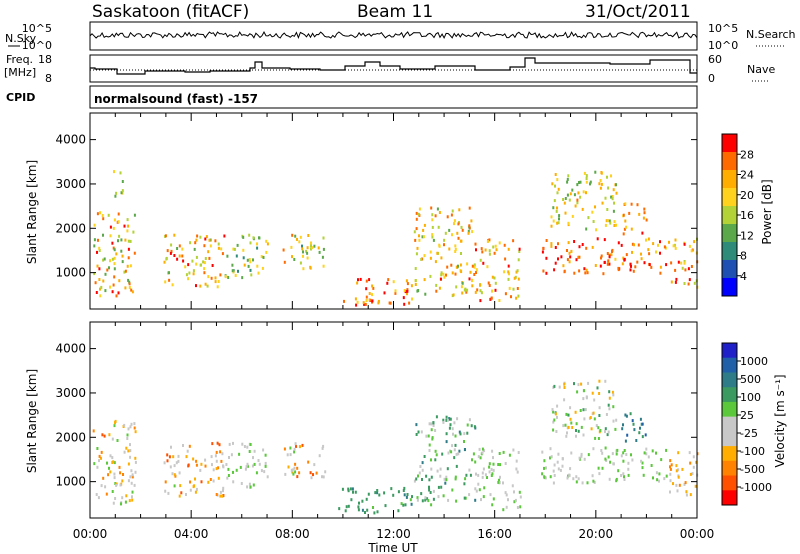 This screenshot has width=800, height=554. I want to click on time-xlabel: Time UT, so click(392, 547).